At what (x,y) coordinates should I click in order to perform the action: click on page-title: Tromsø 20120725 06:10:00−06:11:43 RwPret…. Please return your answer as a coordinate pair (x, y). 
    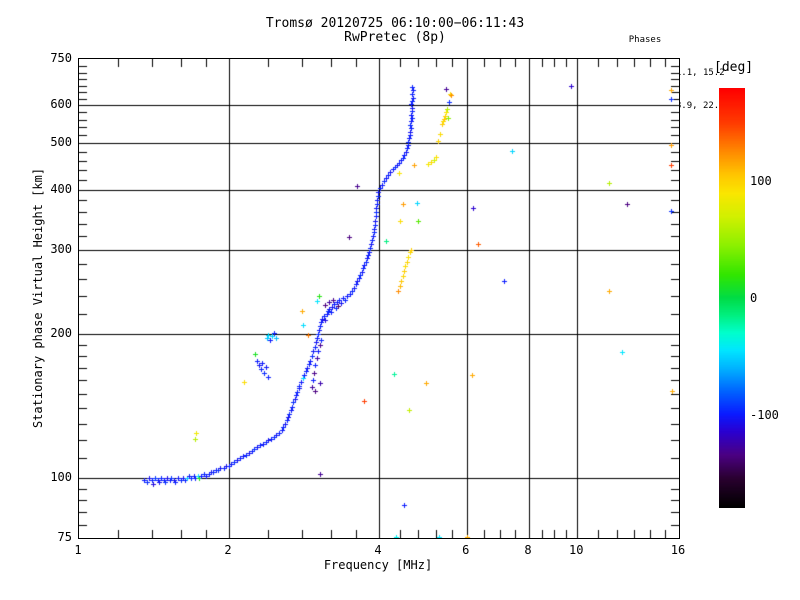
    Looking at the image, I should click on (395, 31).